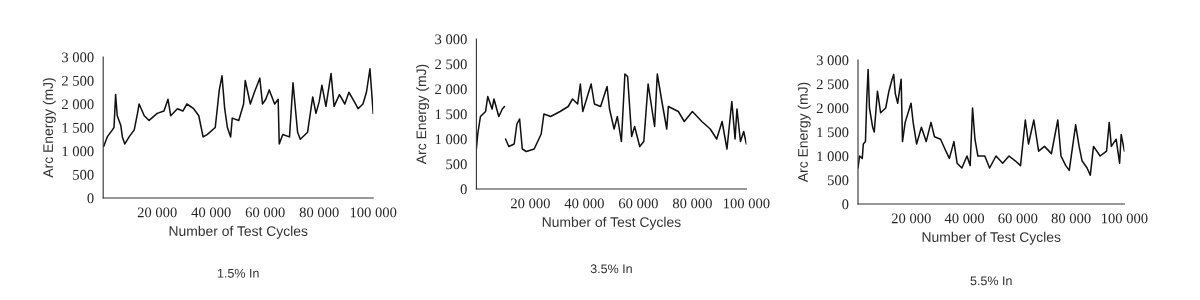  I want to click on text: 5.5% In, so click(991, 281).